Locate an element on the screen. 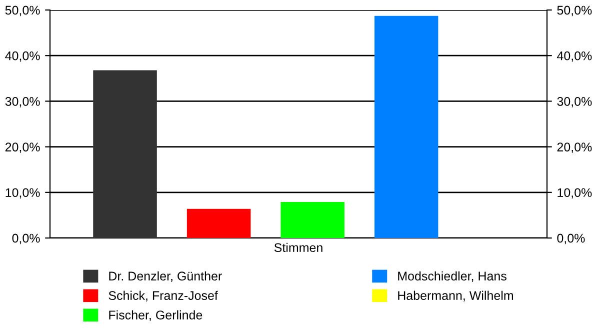 The height and width of the screenshot is (333, 600). y-tick-label: 20,0% is located at coordinates (22, 147).